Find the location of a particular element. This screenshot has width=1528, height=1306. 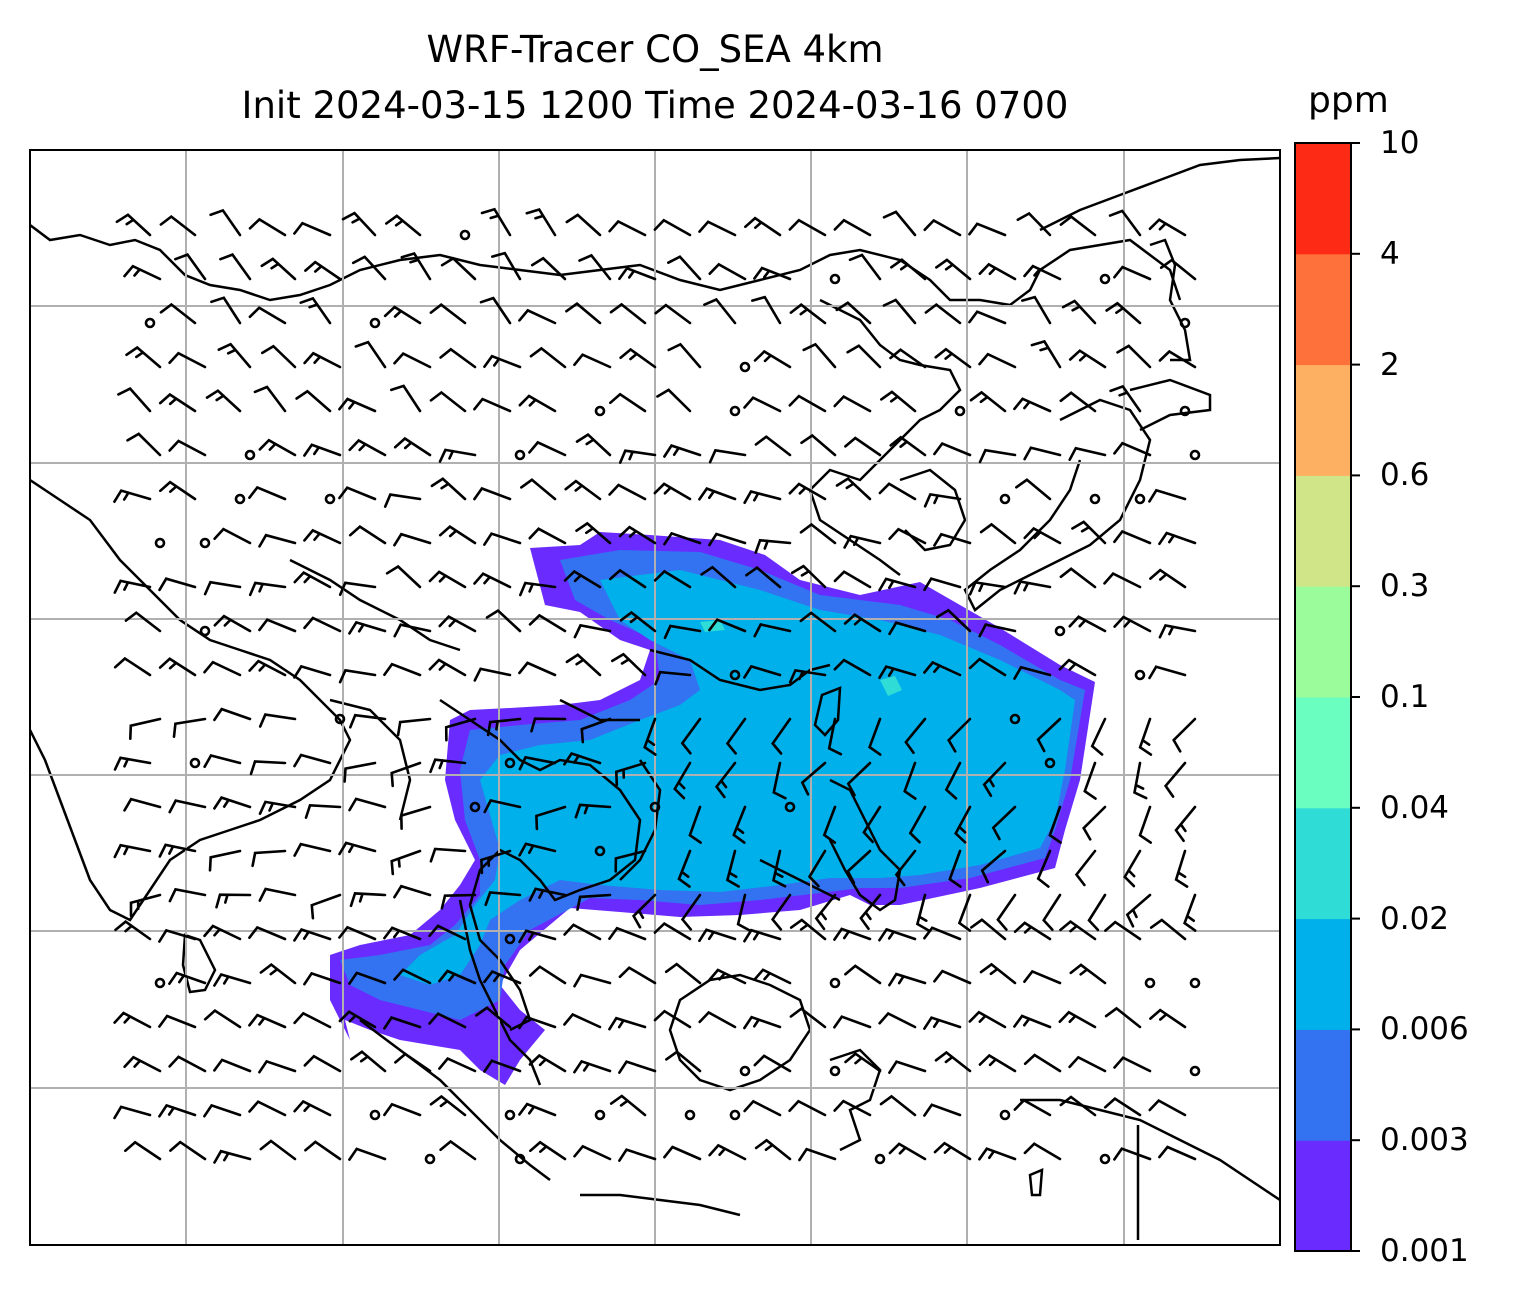

colorbar is located at coordinates (1323, 697).